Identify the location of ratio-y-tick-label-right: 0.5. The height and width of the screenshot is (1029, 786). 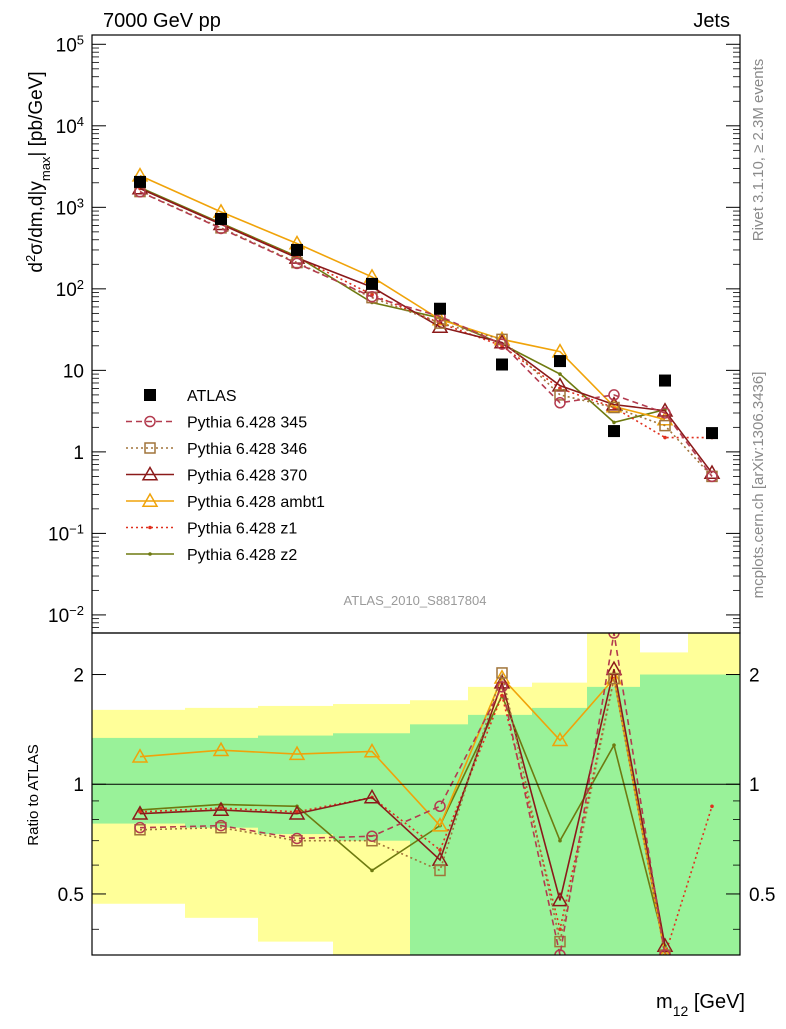
(762, 895).